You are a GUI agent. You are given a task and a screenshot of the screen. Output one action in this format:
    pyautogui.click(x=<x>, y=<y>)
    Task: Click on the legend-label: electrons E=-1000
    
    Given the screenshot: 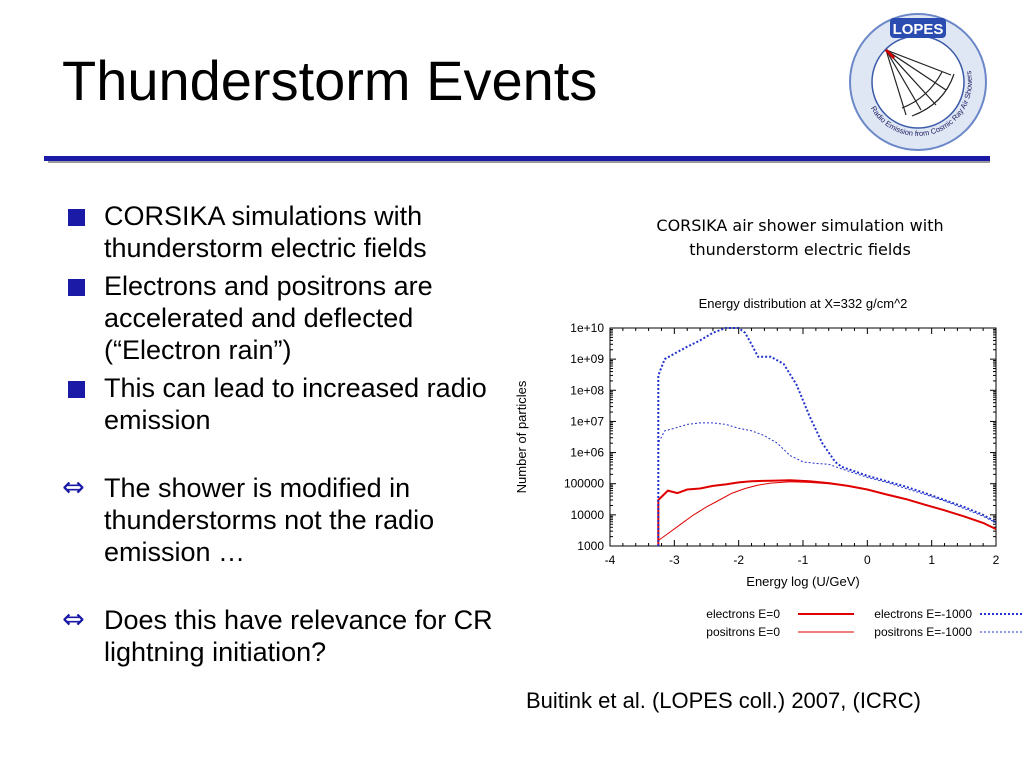 What is the action you would take?
    pyautogui.click(x=923, y=614)
    